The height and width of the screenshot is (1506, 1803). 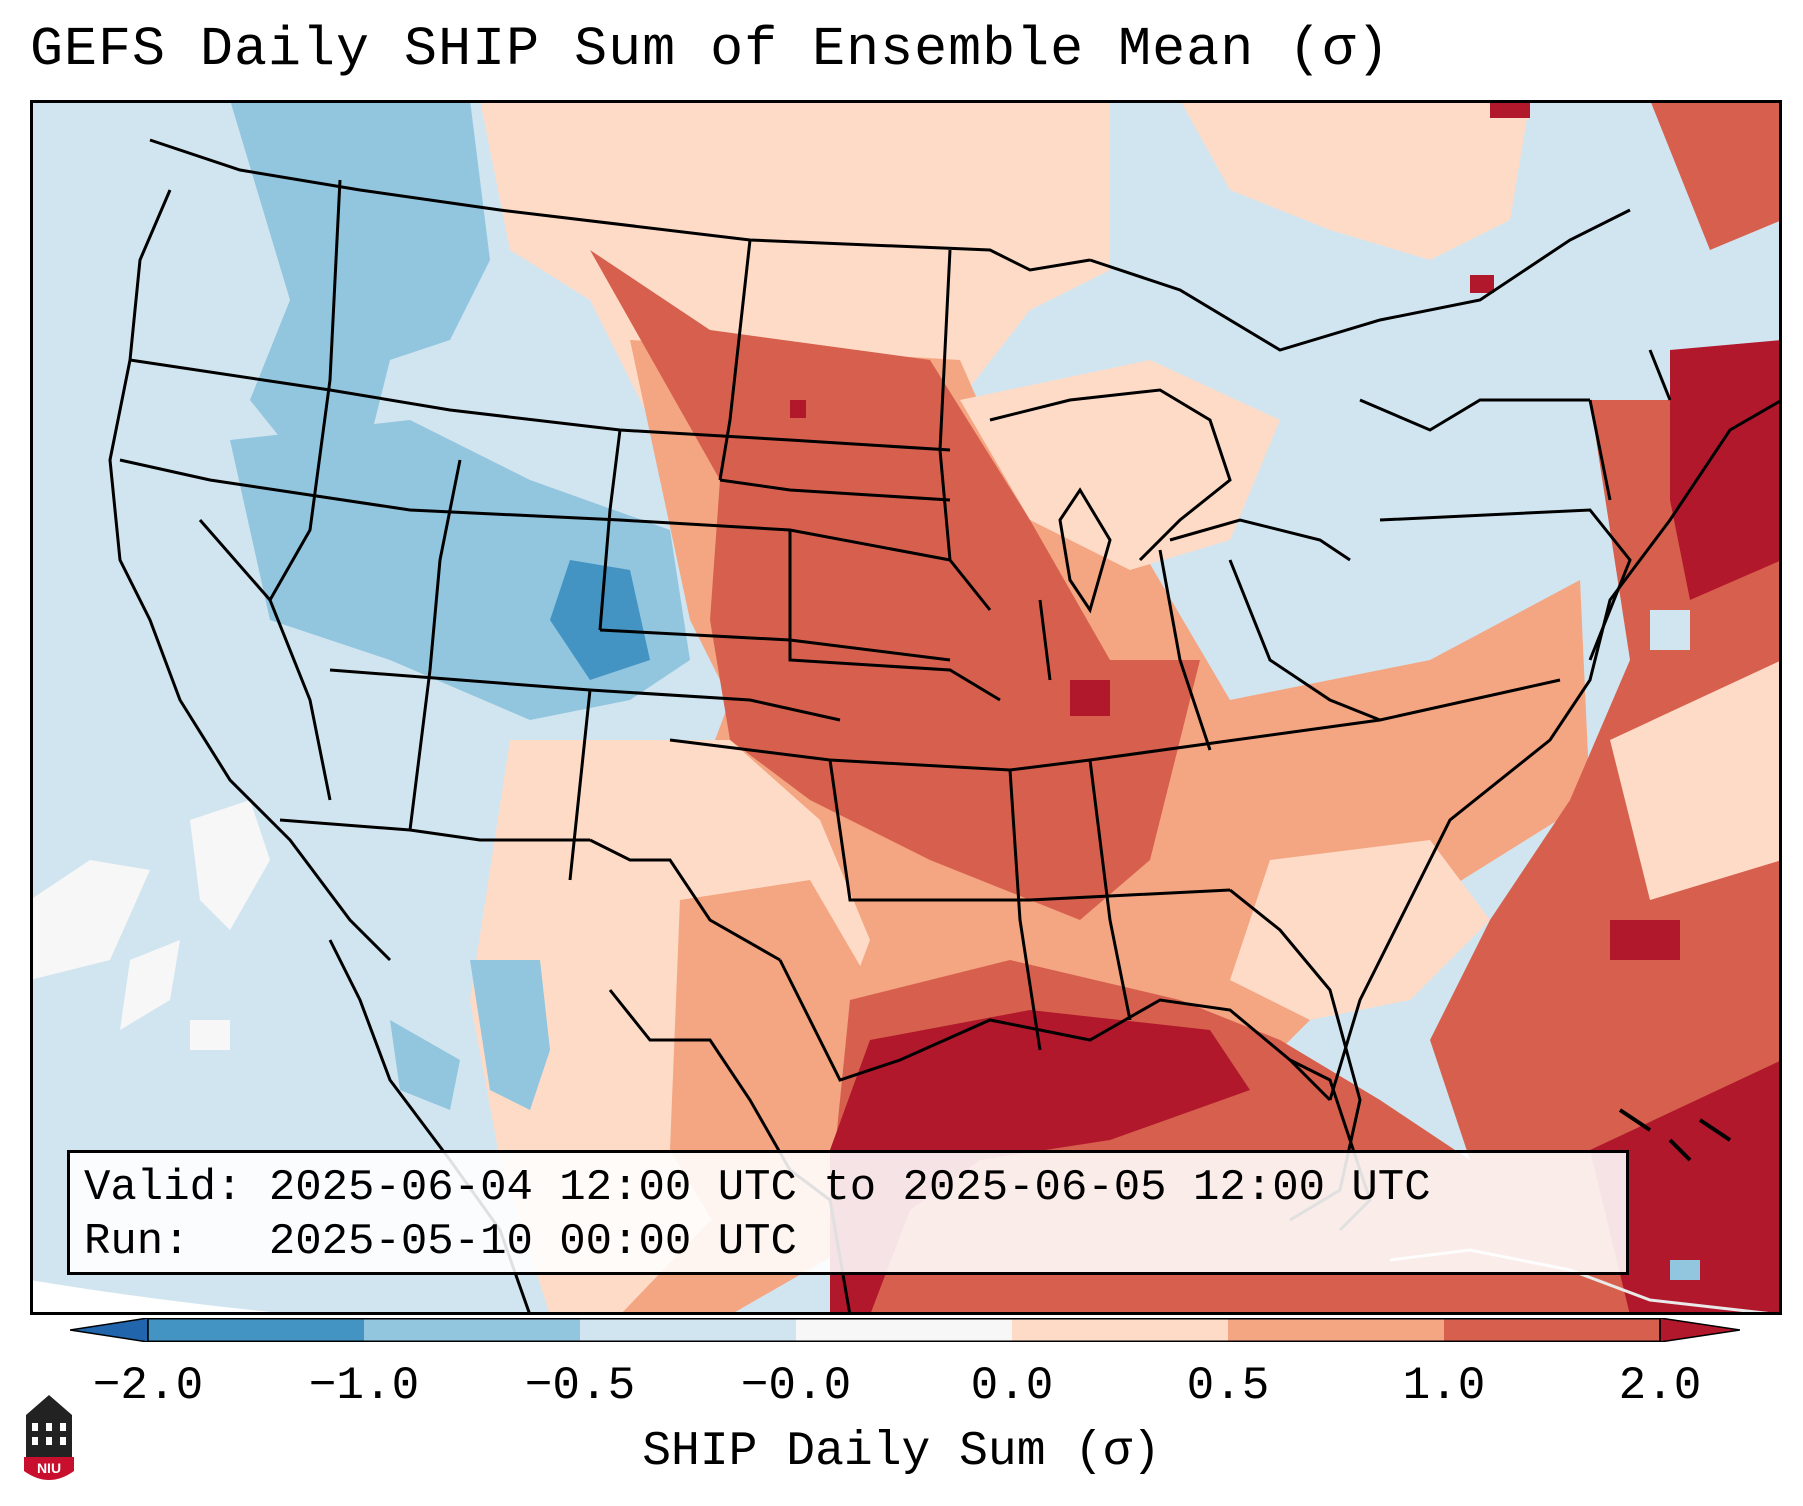 I want to click on tick-label: −0.0, so click(x=796, y=1386).